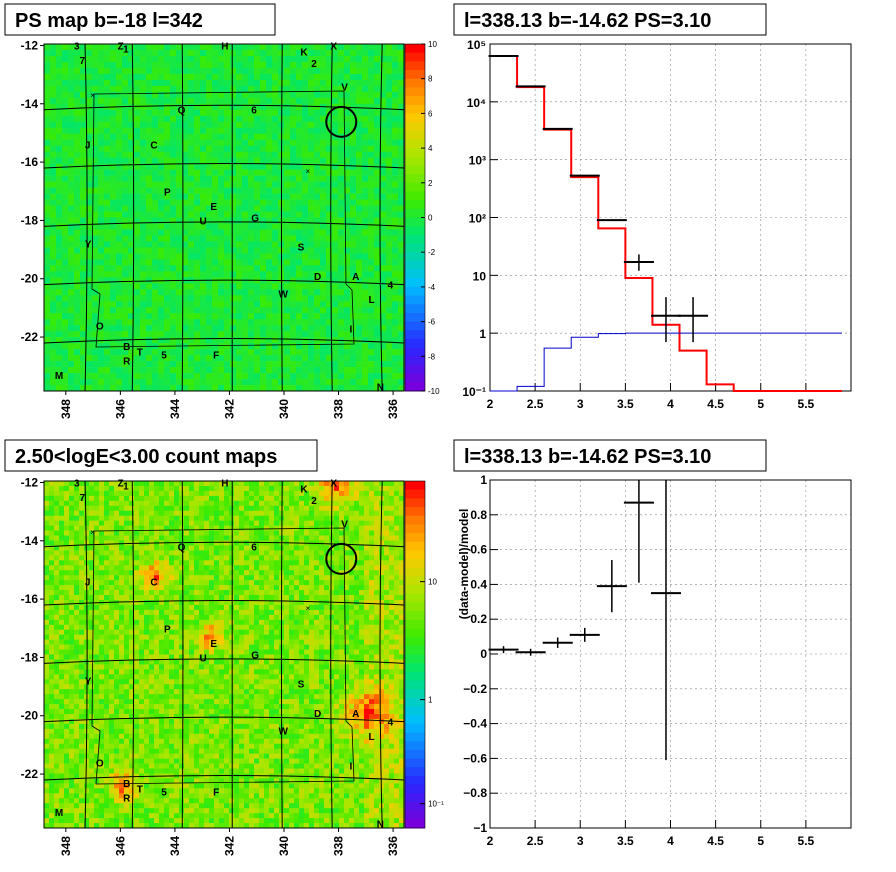 Image resolution: width=896 pixels, height=872 pixels. I want to click on source-label: N, so click(380, 388).